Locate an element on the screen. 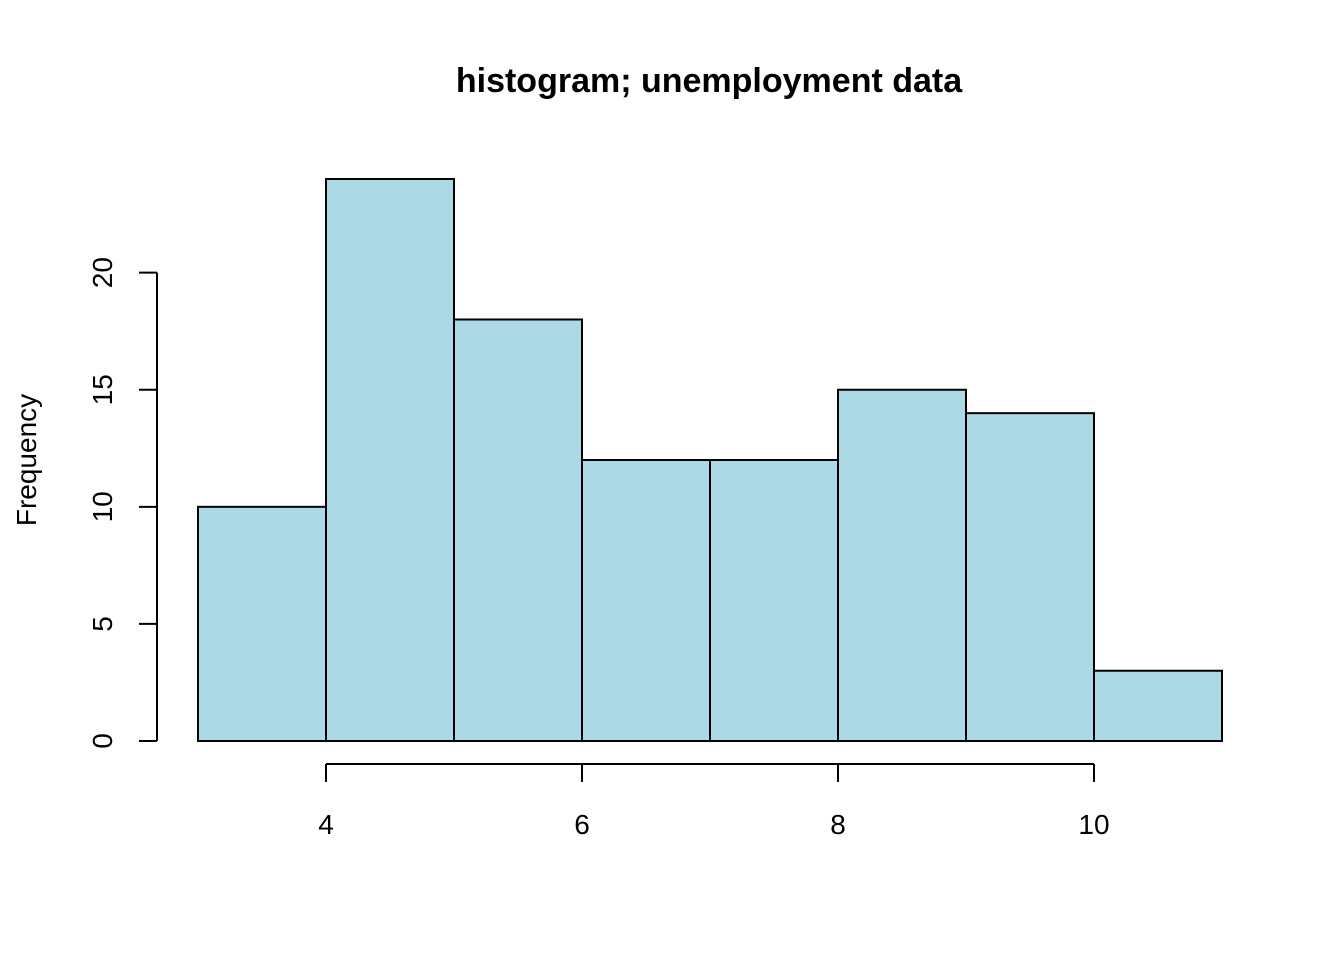 The height and width of the screenshot is (960, 1344). y-tick-label-15: 15 is located at coordinates (102, 389).